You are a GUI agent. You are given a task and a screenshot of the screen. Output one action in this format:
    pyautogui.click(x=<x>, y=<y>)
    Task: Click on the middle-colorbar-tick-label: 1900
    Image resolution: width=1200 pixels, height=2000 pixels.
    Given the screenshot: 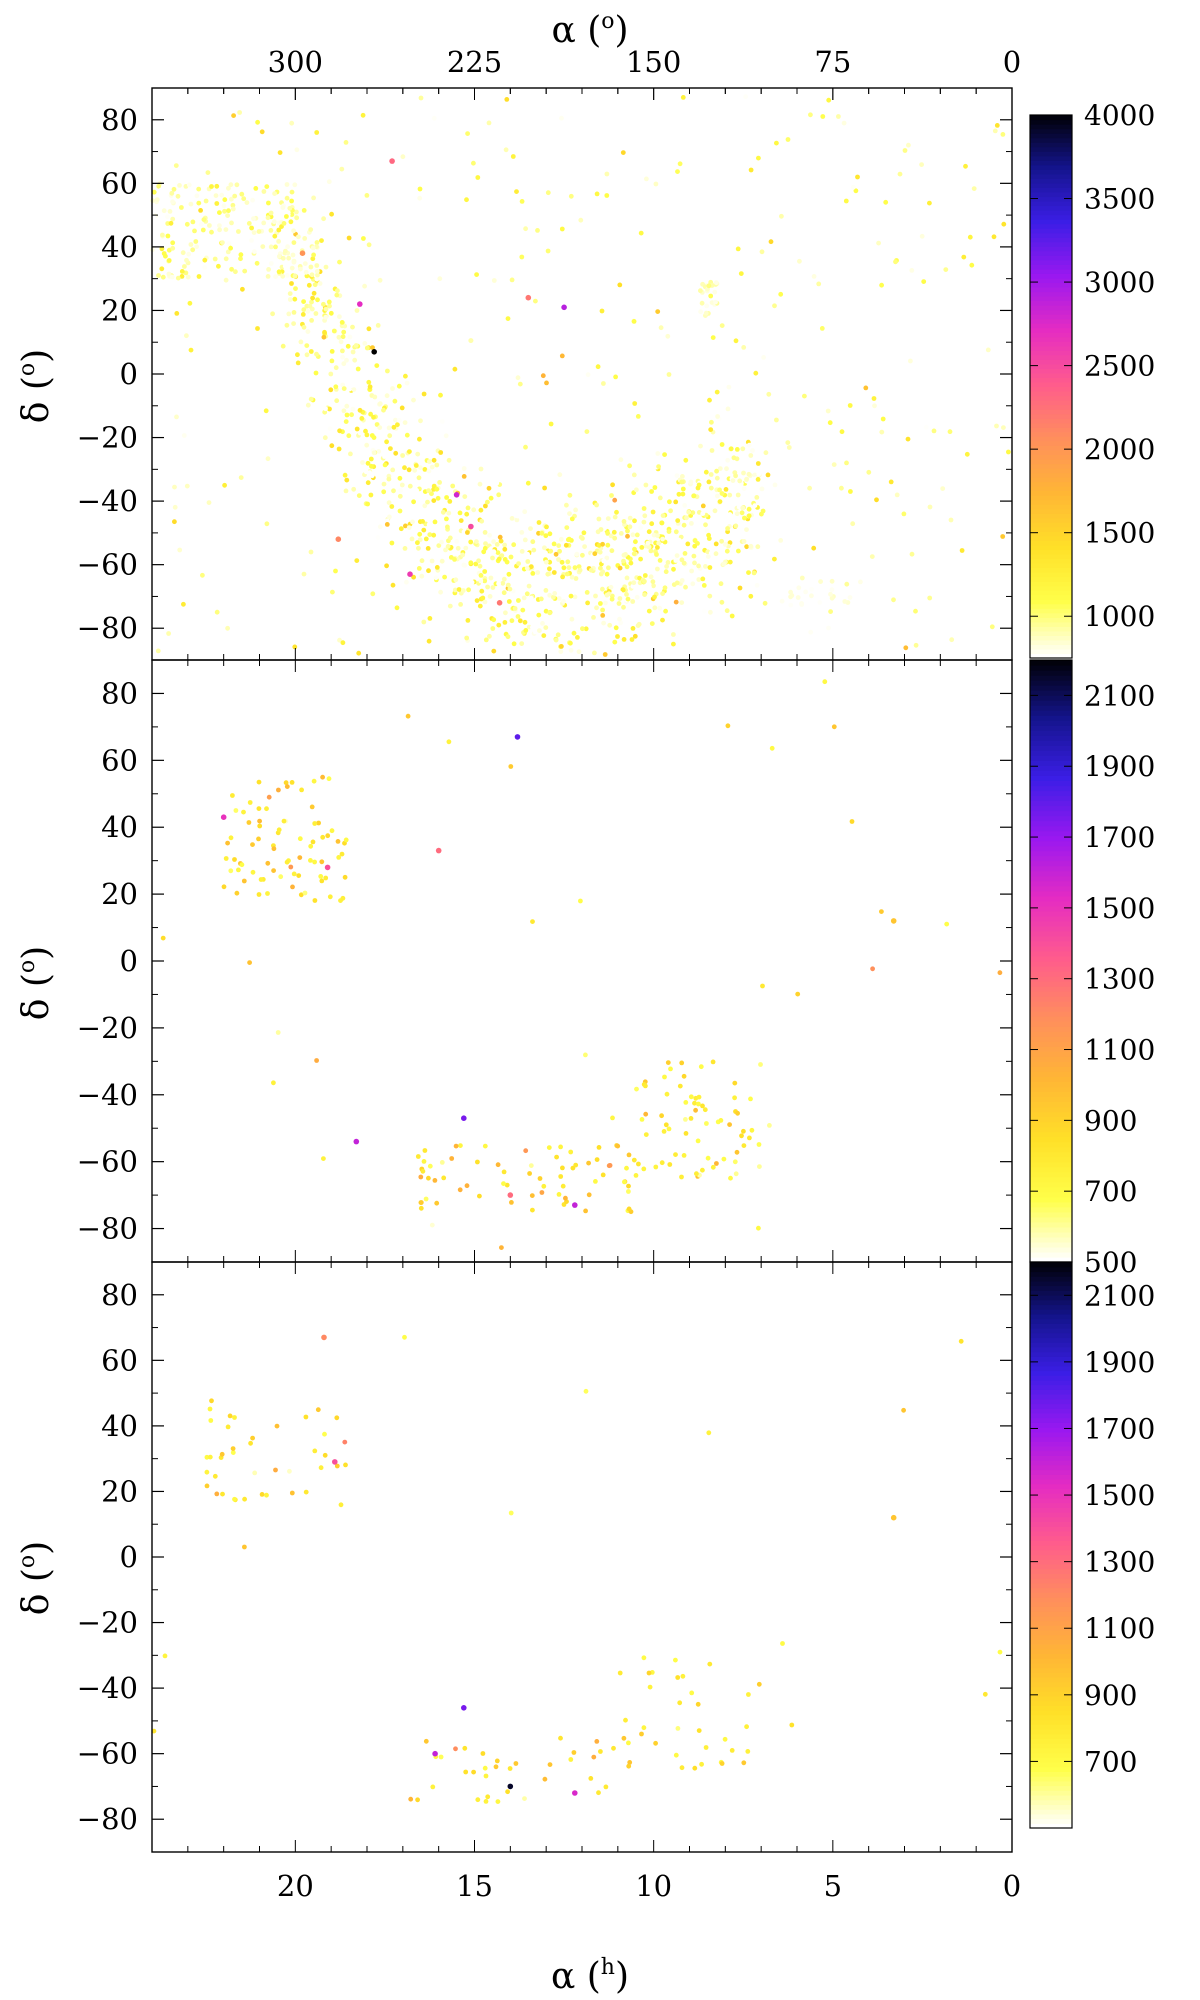 What is the action you would take?
    pyautogui.click(x=1119, y=766)
    